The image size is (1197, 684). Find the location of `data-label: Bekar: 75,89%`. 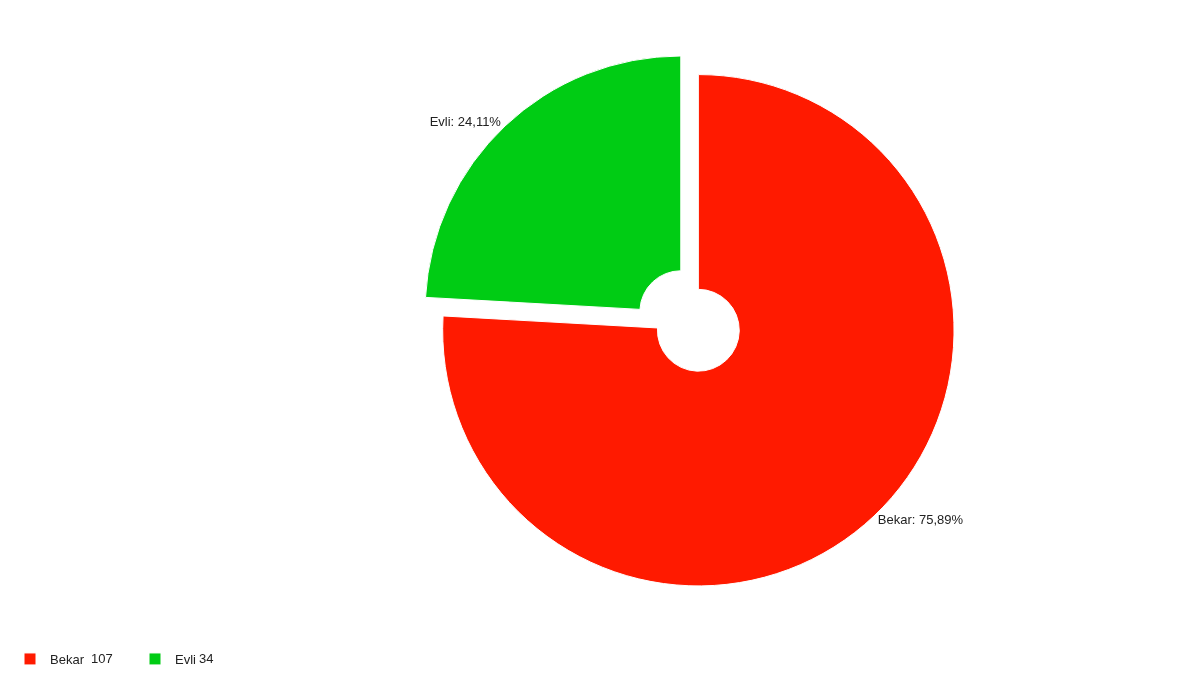

data-label: Bekar: 75,89% is located at coordinates (920, 520).